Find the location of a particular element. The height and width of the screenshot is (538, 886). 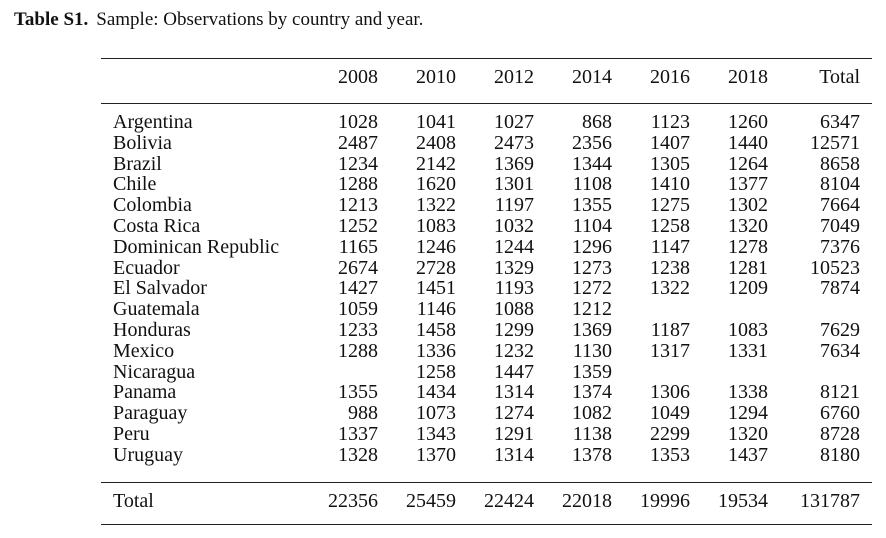

observation-cell: 868 is located at coordinates (597, 122).